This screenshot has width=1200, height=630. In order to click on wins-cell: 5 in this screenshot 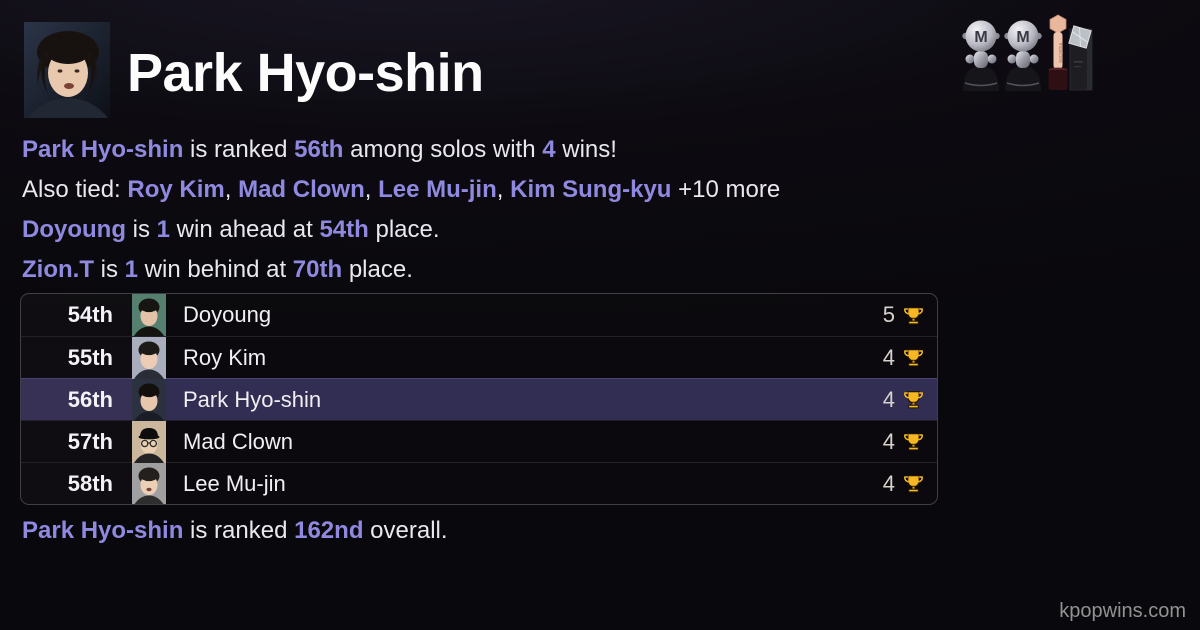, I will do `click(910, 315)`.